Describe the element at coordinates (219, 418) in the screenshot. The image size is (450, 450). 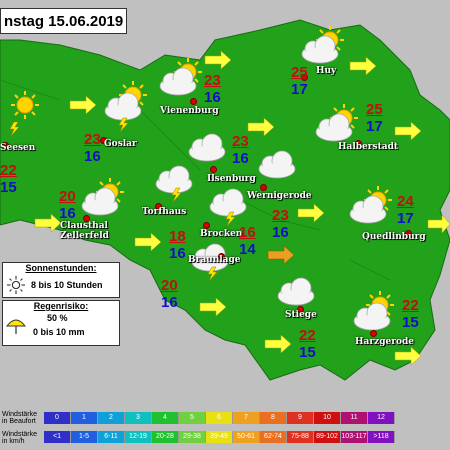
I see `beaufort-cell: 6` at that location.